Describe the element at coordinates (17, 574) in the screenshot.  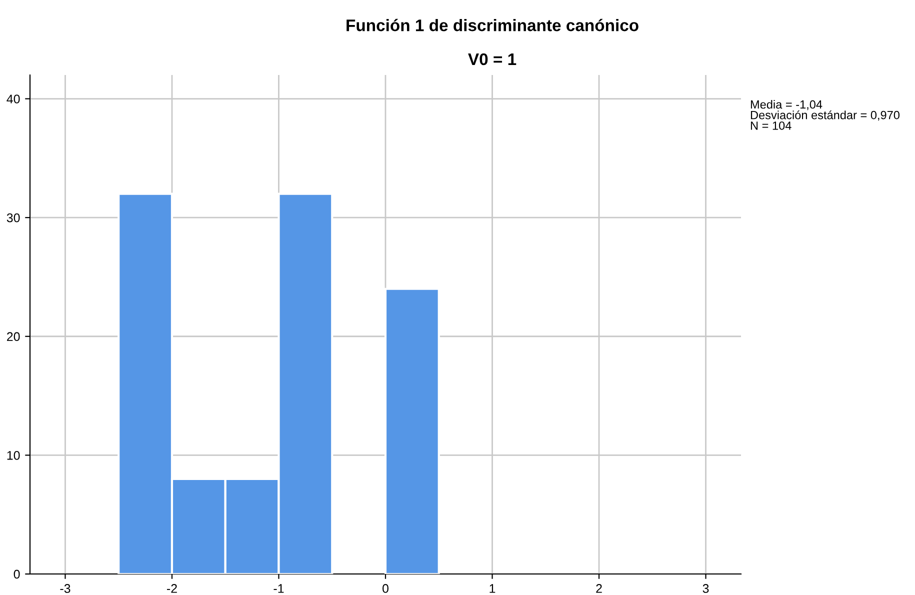
I see `y-tick-label: 0` at that location.